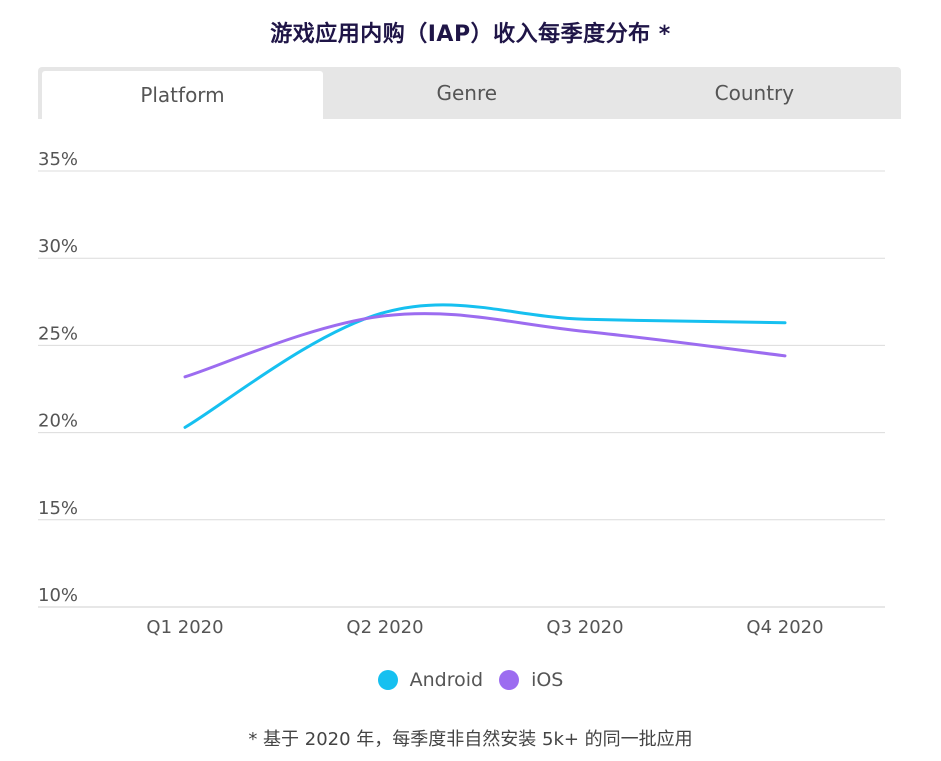 This screenshot has height=761, width=941. Describe the element at coordinates (470, 34) in the screenshot. I see `chart-title: 游戏应用内购（IAP）收入每季度分布 *` at that location.